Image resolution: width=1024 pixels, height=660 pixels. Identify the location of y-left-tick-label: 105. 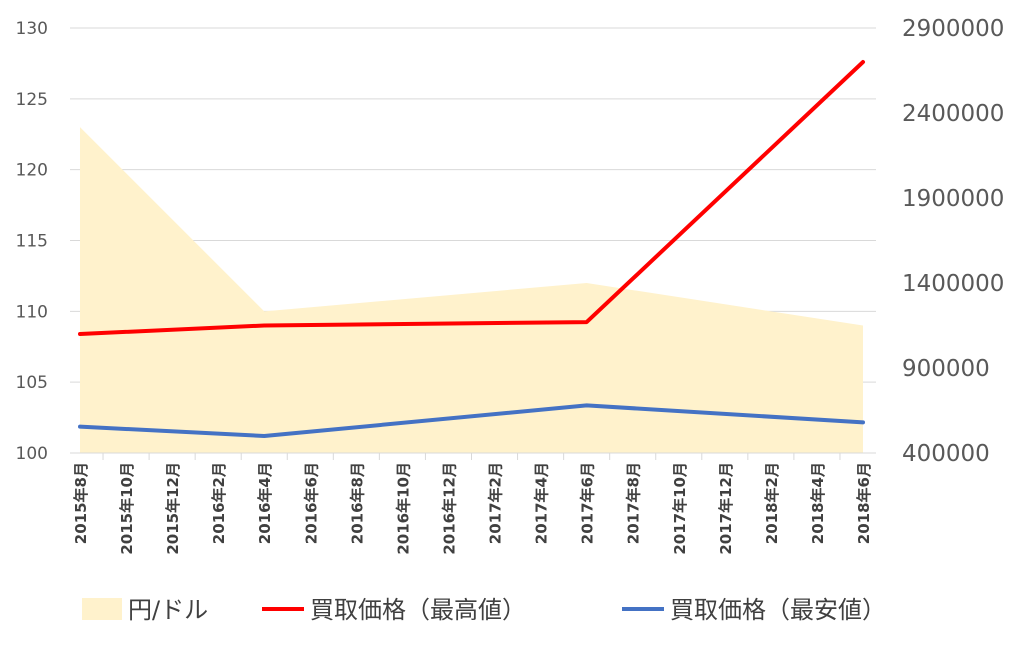
(32, 383).